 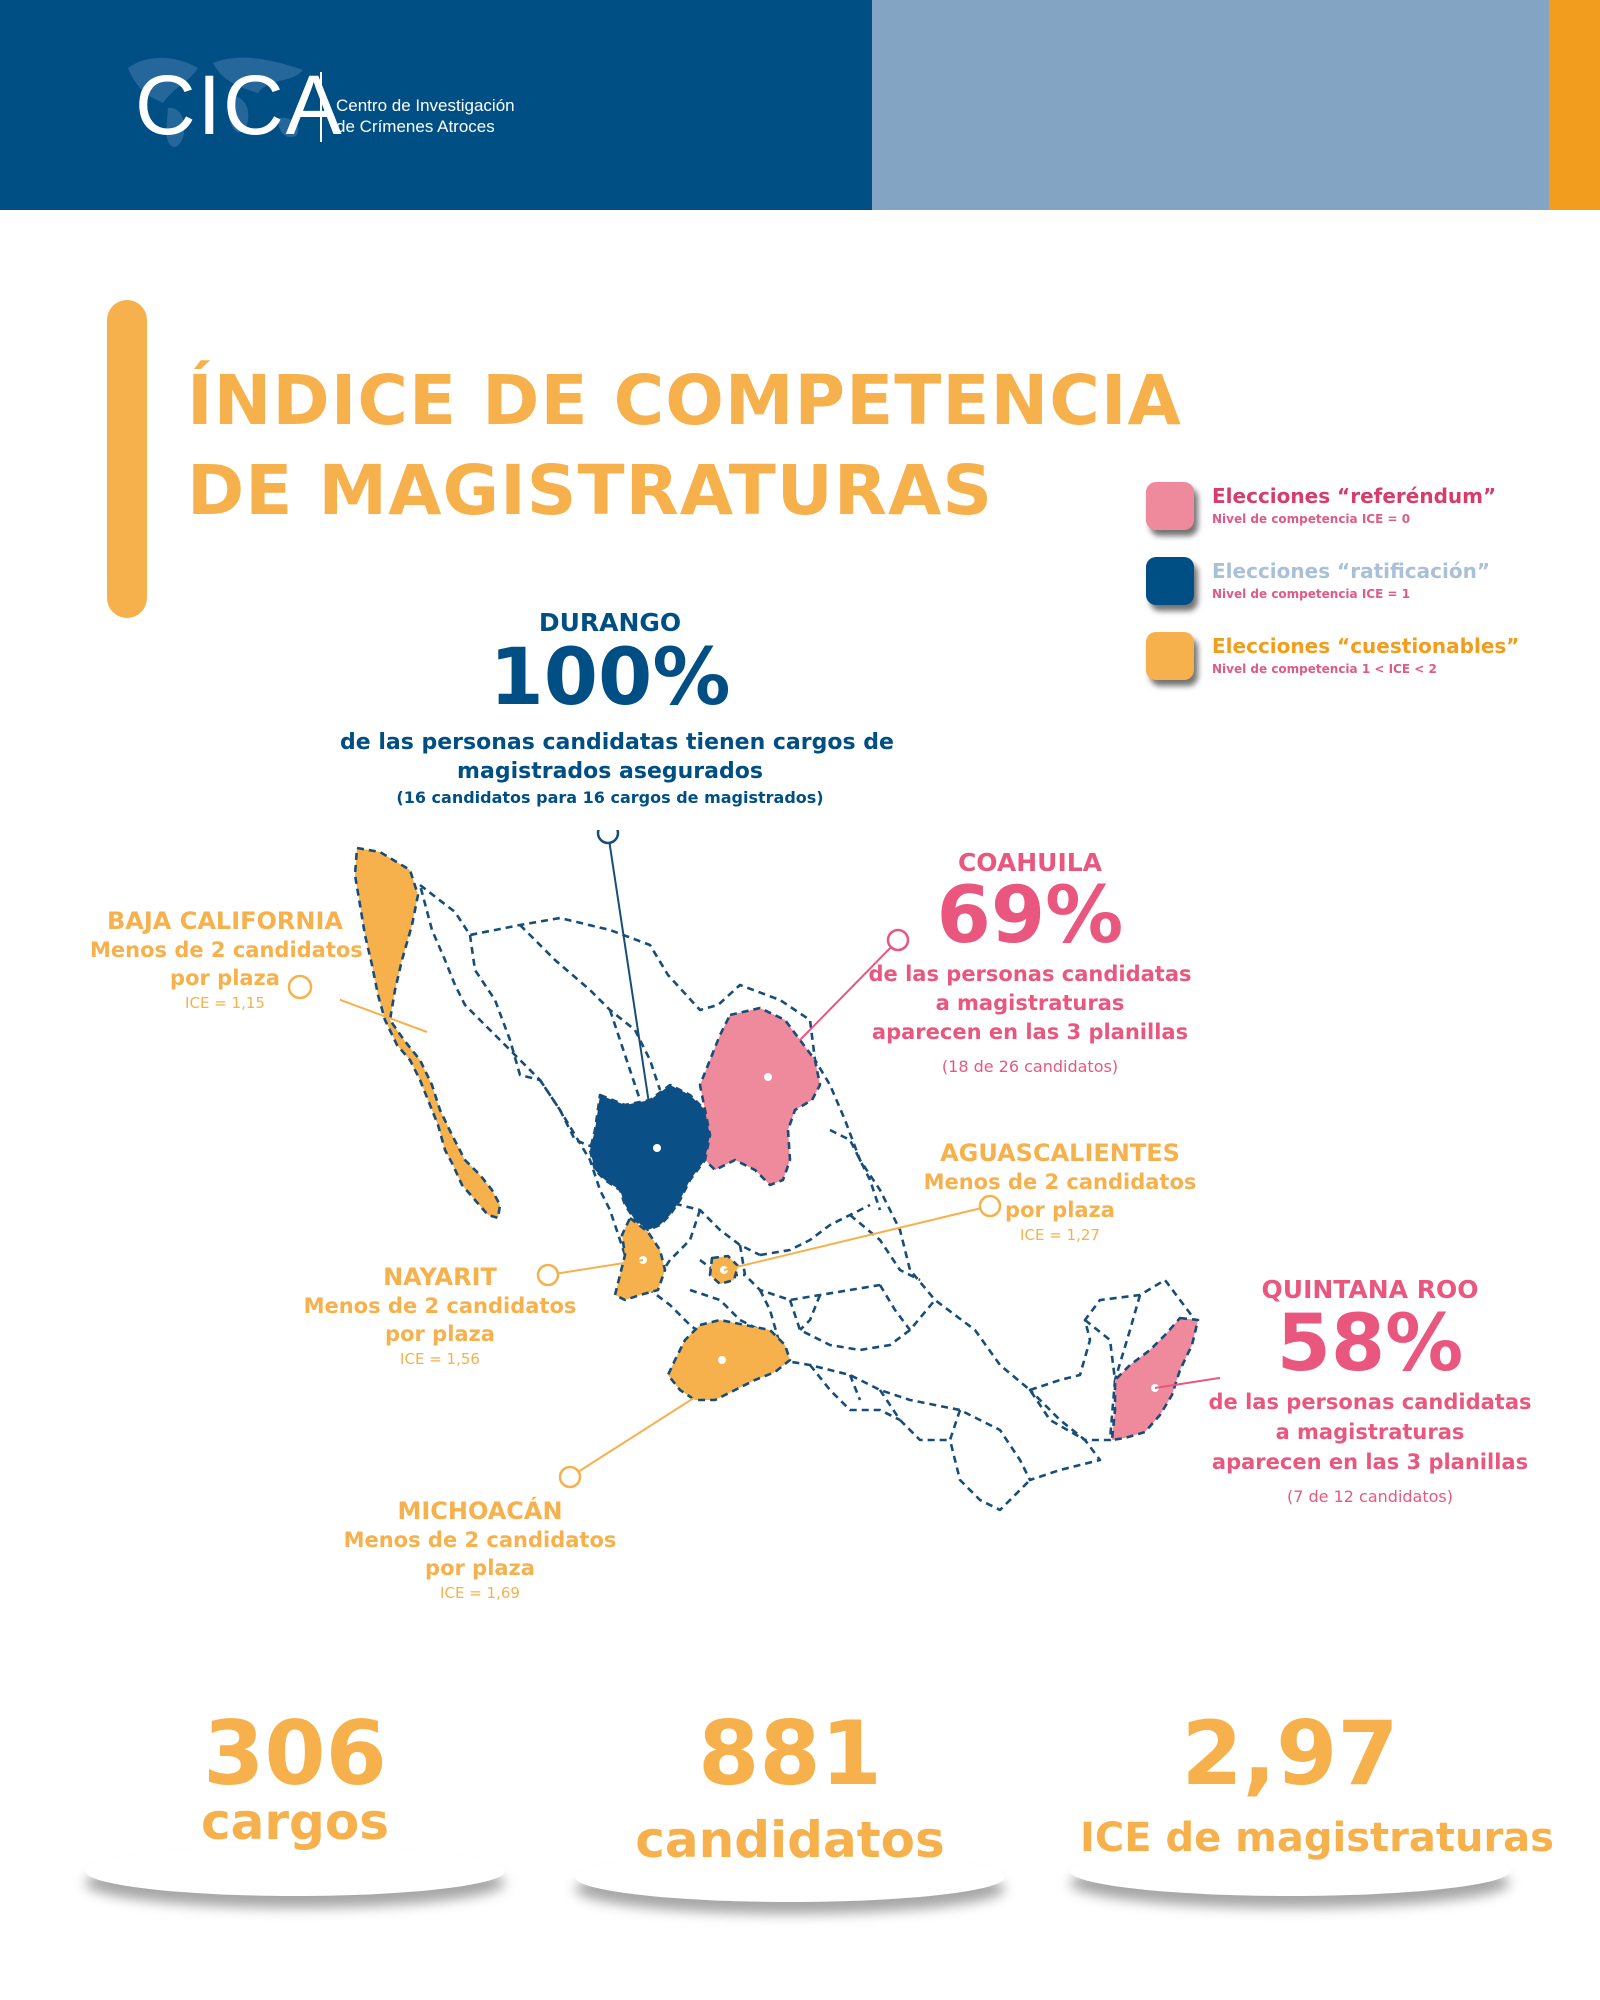 I want to click on quintana-roo-region, so click(x=1155, y=1379).